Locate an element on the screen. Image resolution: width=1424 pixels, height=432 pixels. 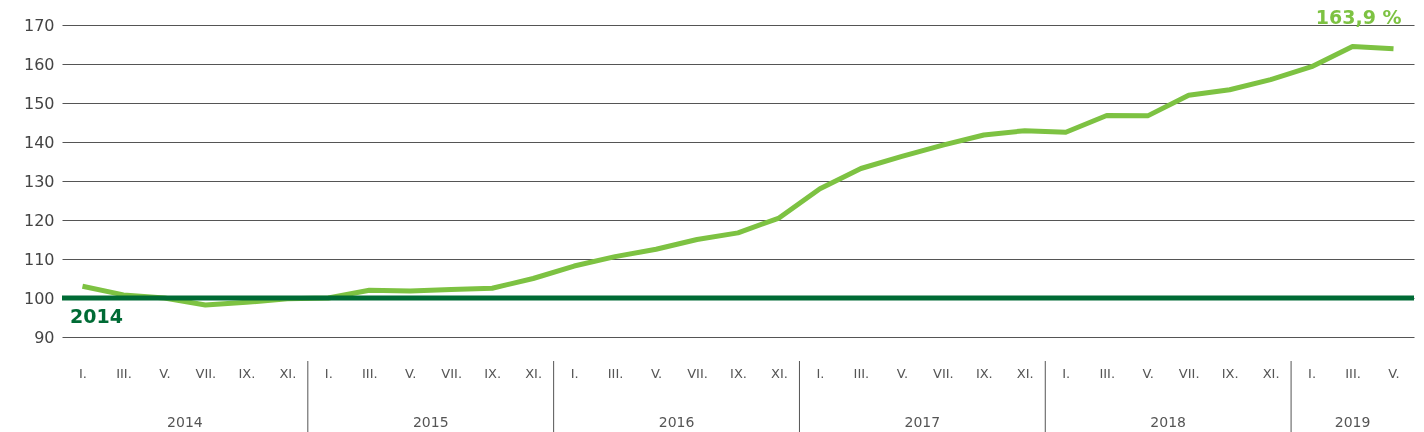
text: 2018 is located at coordinates (1168, 422).